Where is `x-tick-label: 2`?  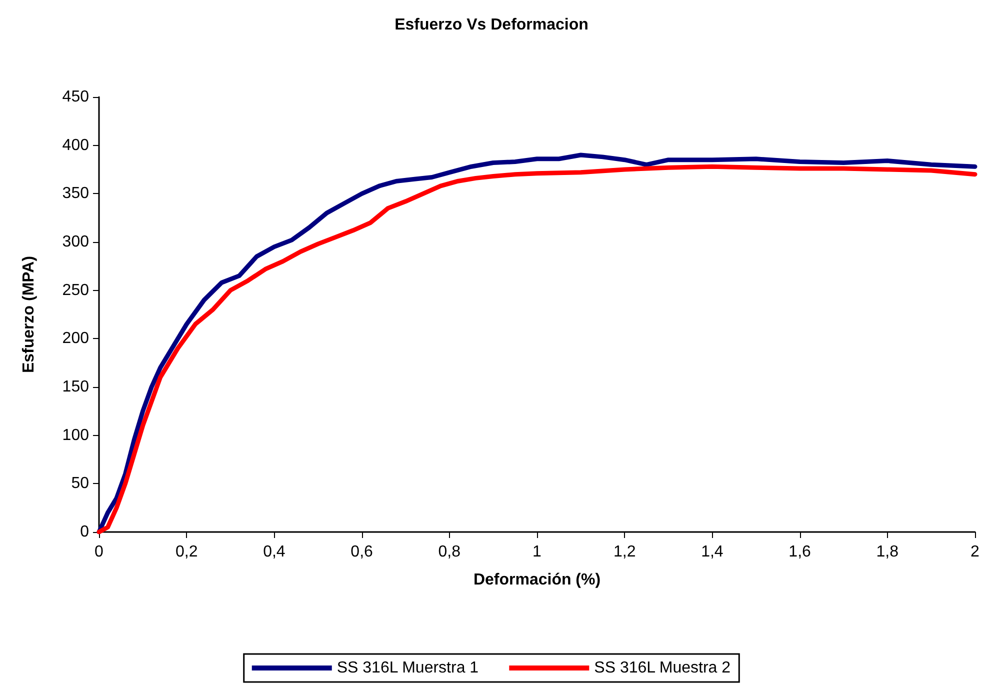
x-tick-label: 2 is located at coordinates (975, 552).